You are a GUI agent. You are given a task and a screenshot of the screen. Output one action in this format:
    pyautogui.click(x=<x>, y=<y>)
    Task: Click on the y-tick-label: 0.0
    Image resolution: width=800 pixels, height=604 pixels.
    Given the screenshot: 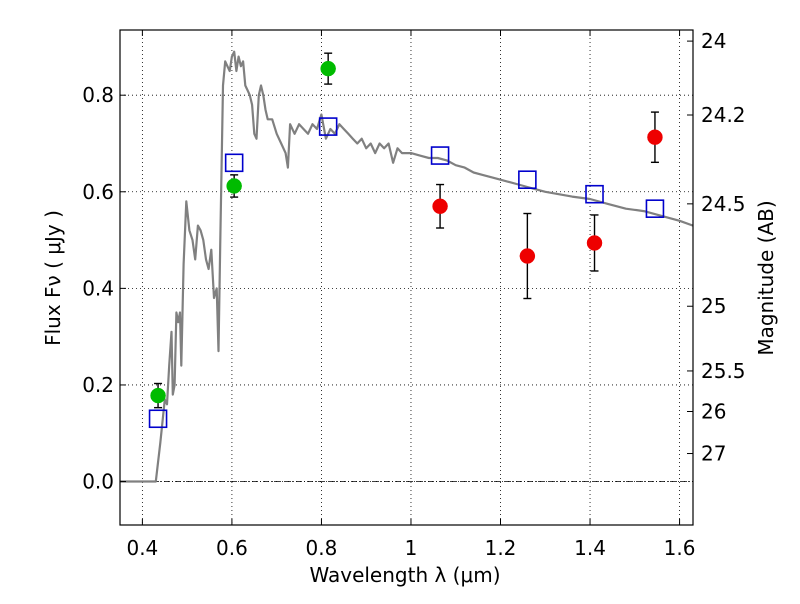 What is the action you would take?
    pyautogui.click(x=98, y=482)
    